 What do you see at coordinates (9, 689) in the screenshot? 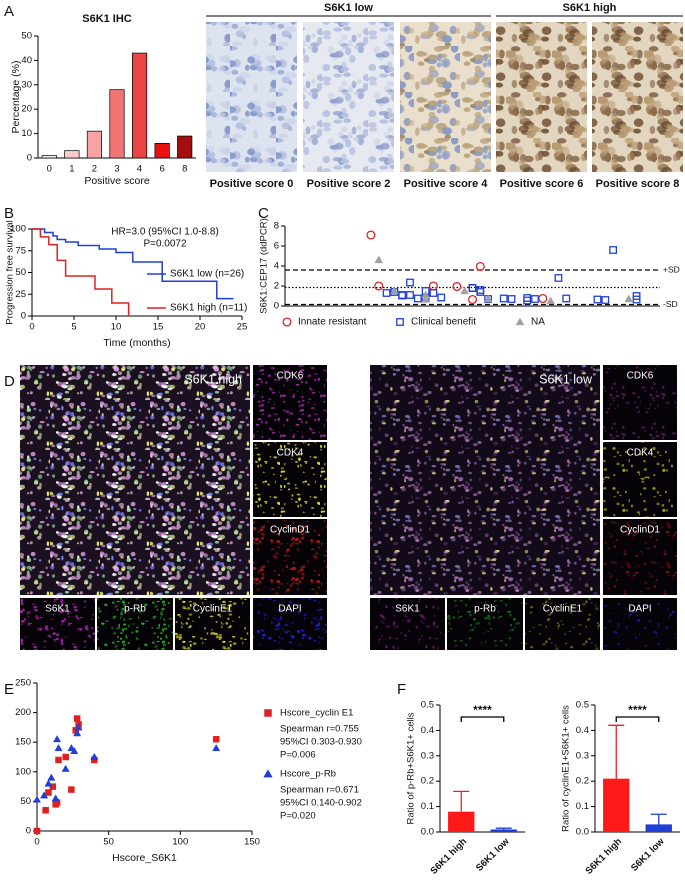
I see `panel-letter: E` at bounding box center [9, 689].